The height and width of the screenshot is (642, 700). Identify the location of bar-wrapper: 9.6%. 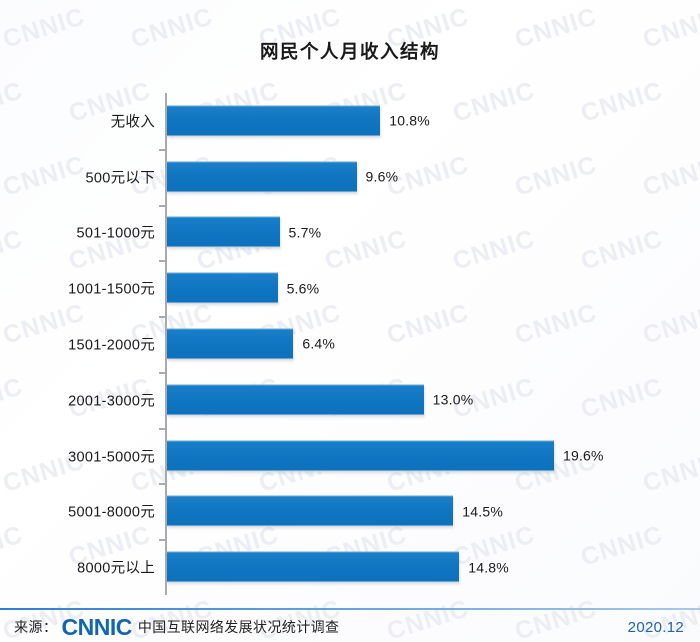
(282, 177).